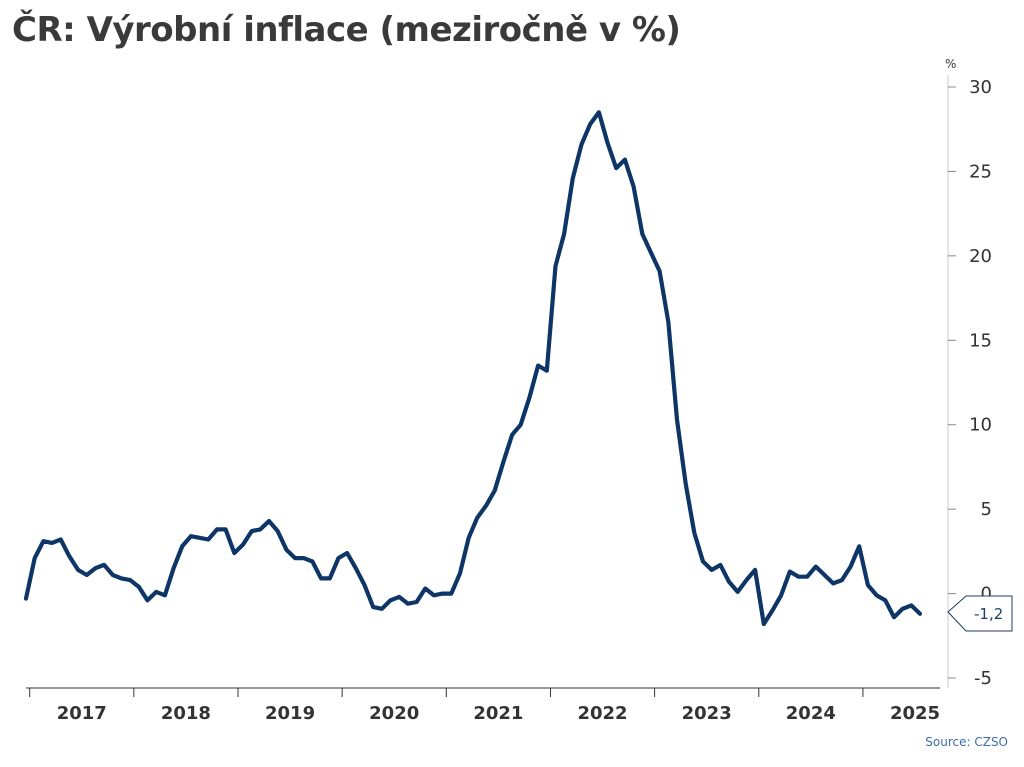  Describe the element at coordinates (346, 30) in the screenshot. I see `chart-title: ČR: Výrobní inflace (meziročně v %)` at that location.